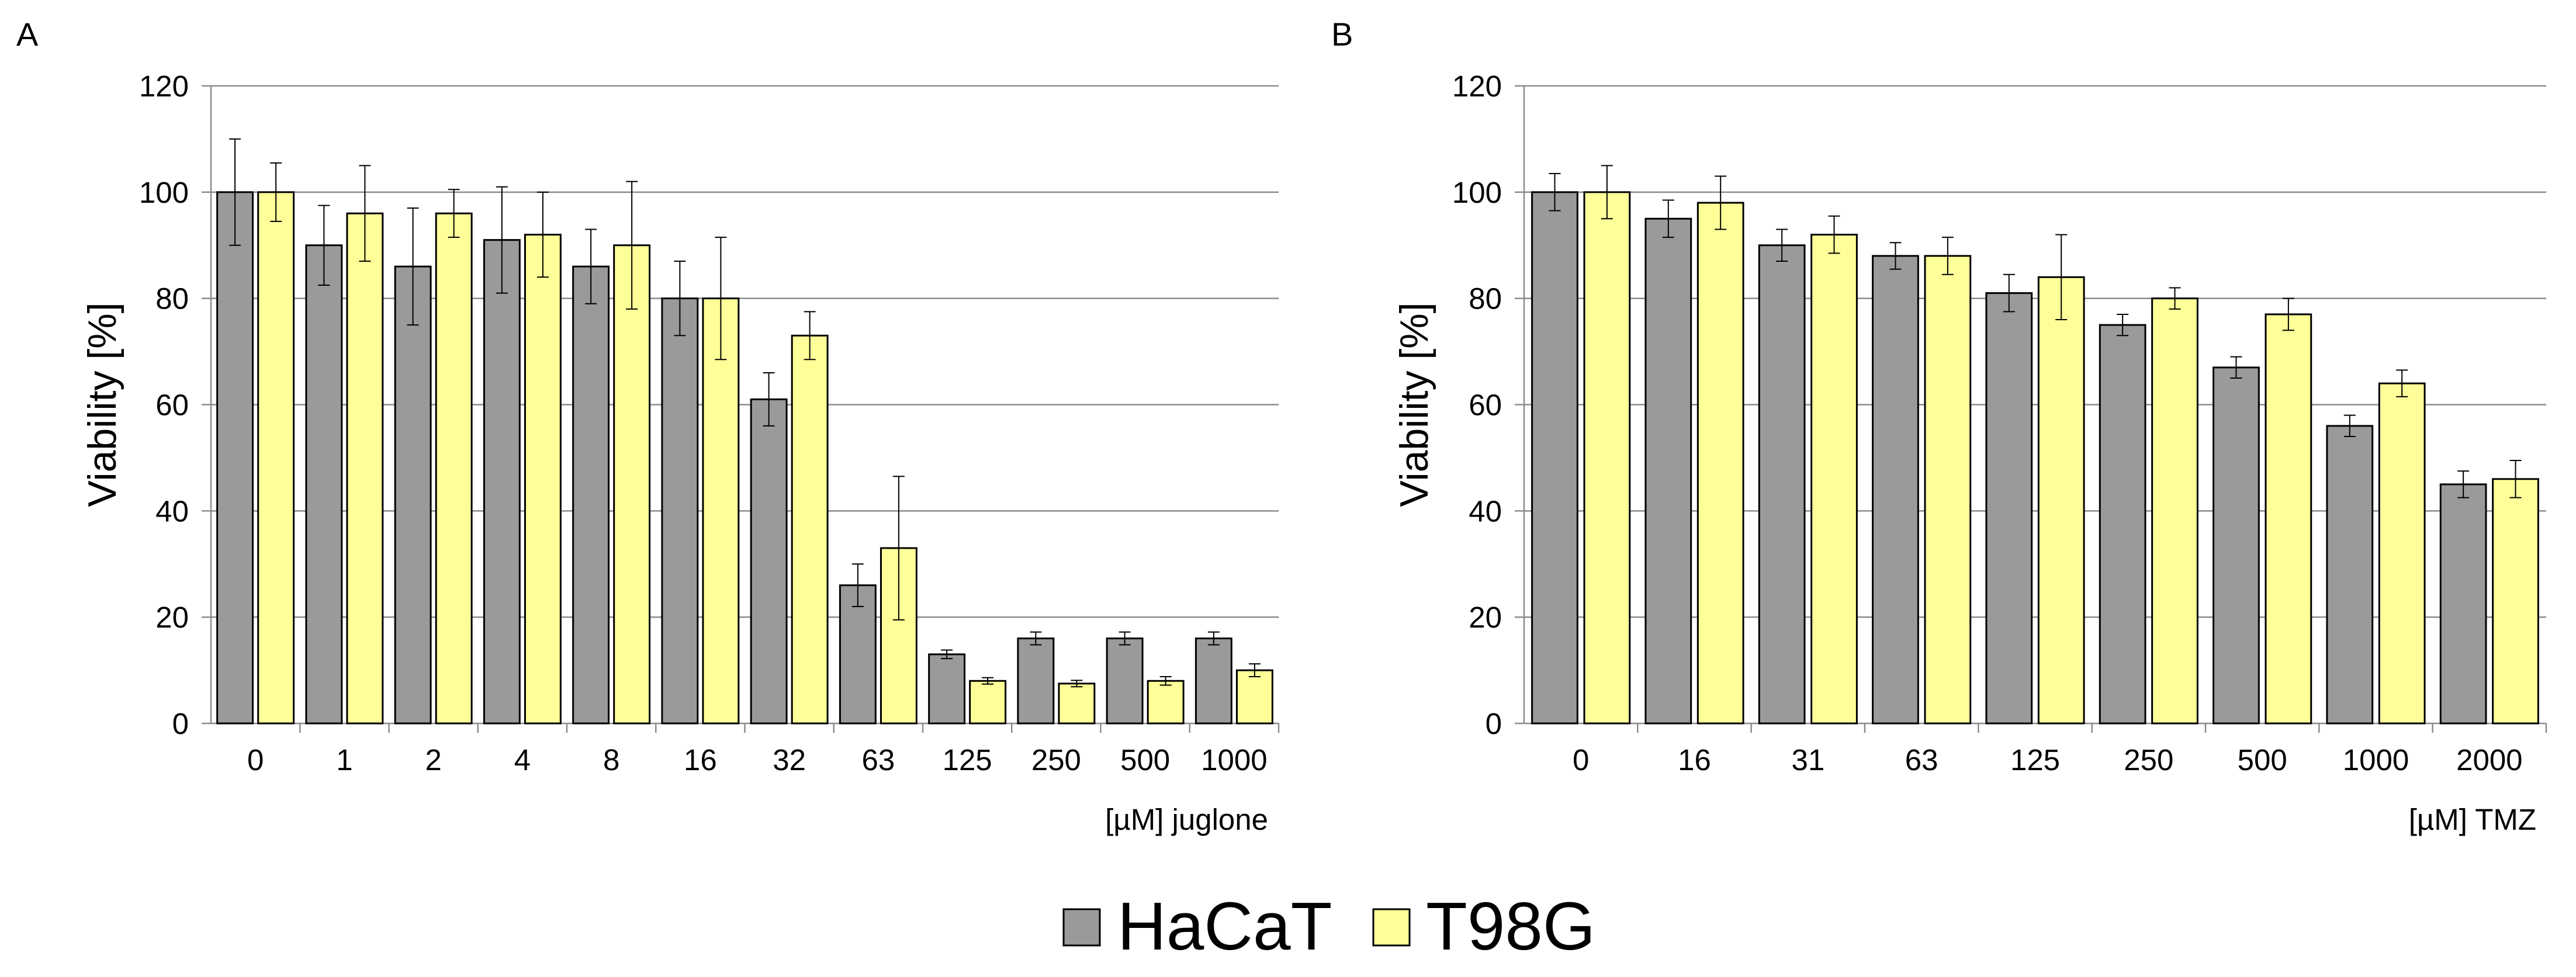 The width and height of the screenshot is (2576, 977). What do you see at coordinates (344, 760) in the screenshot?
I see `x-tick-label: 1` at bounding box center [344, 760].